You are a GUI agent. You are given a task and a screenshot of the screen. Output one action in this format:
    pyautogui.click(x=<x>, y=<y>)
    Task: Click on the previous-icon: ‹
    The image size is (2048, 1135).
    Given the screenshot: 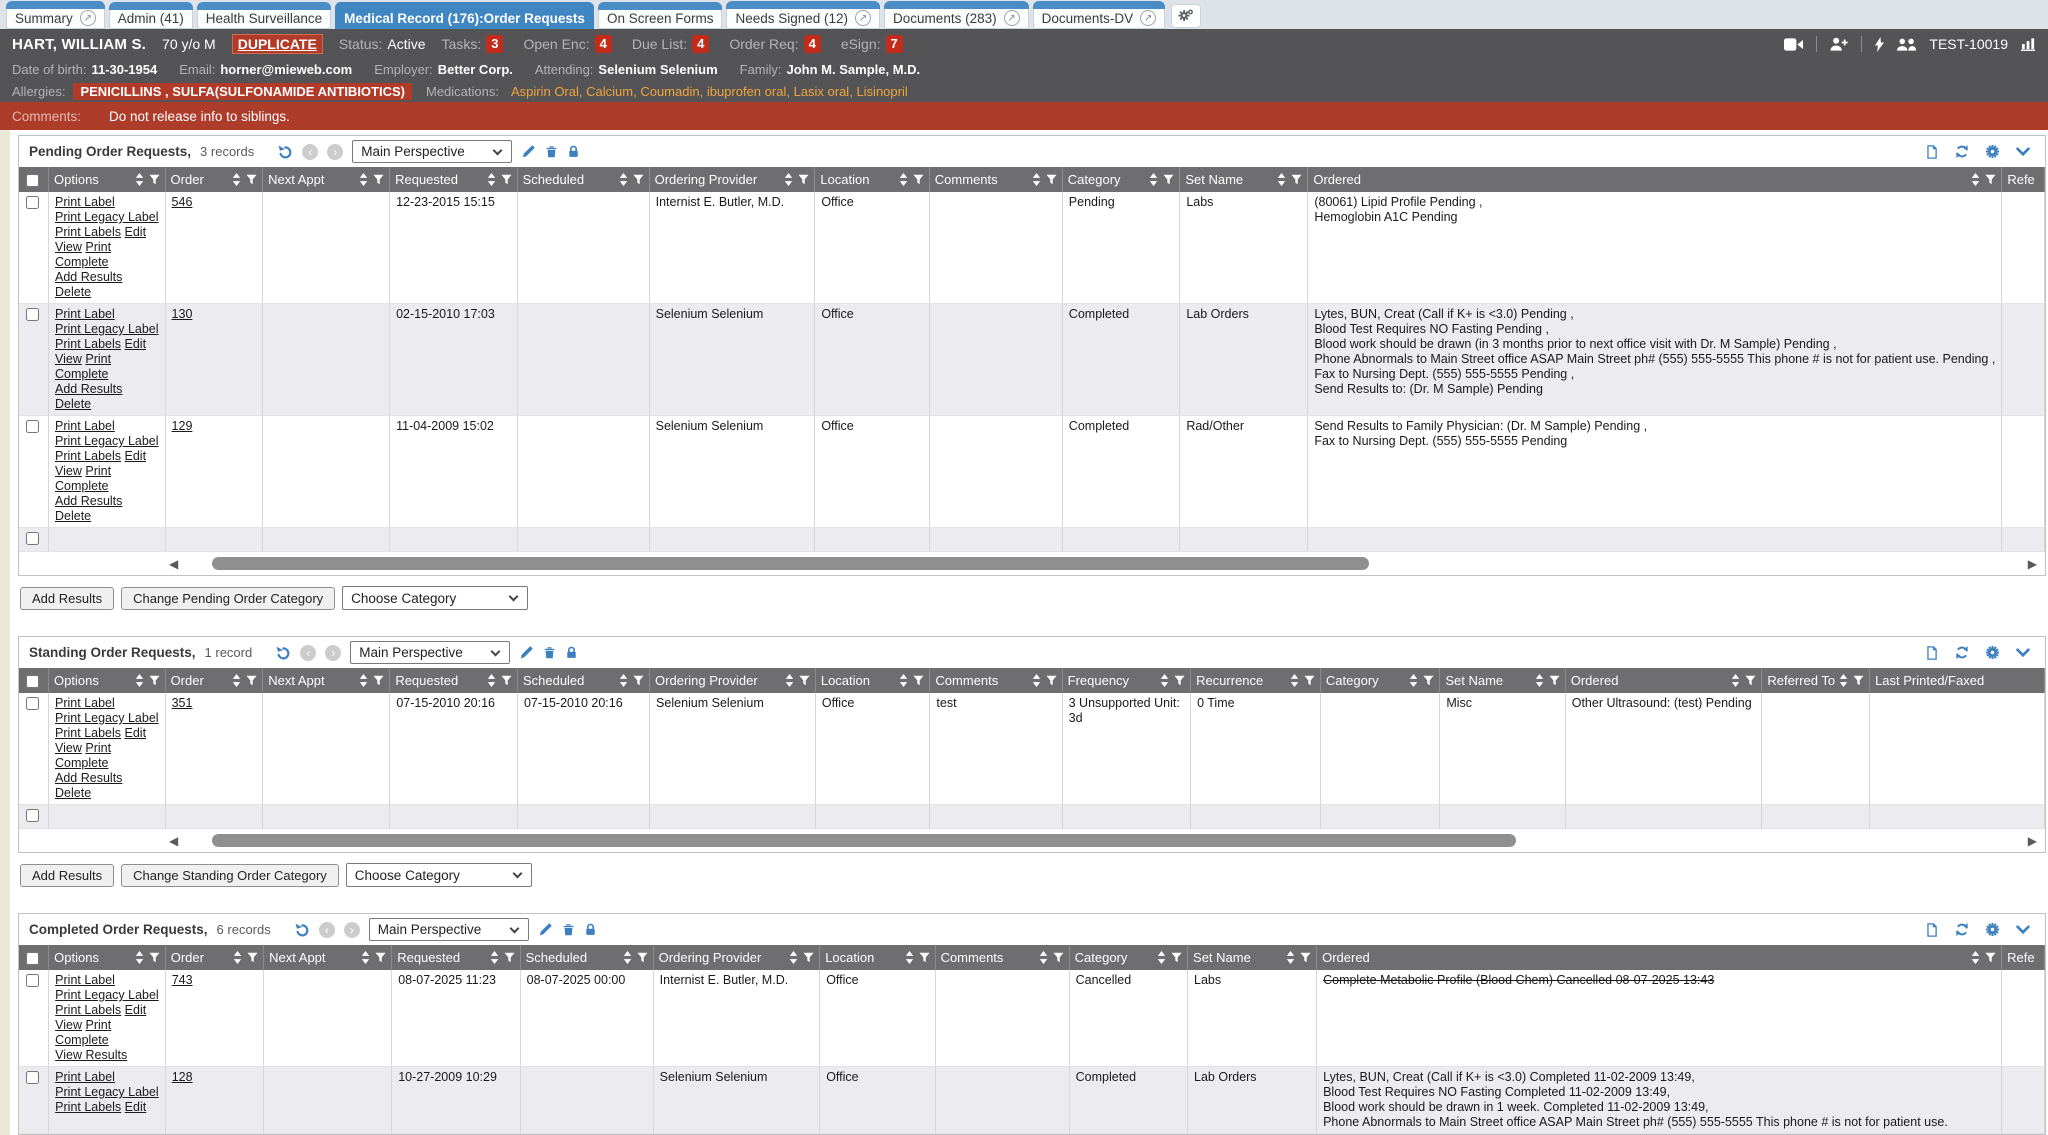 What is the action you would take?
    pyautogui.click(x=310, y=151)
    